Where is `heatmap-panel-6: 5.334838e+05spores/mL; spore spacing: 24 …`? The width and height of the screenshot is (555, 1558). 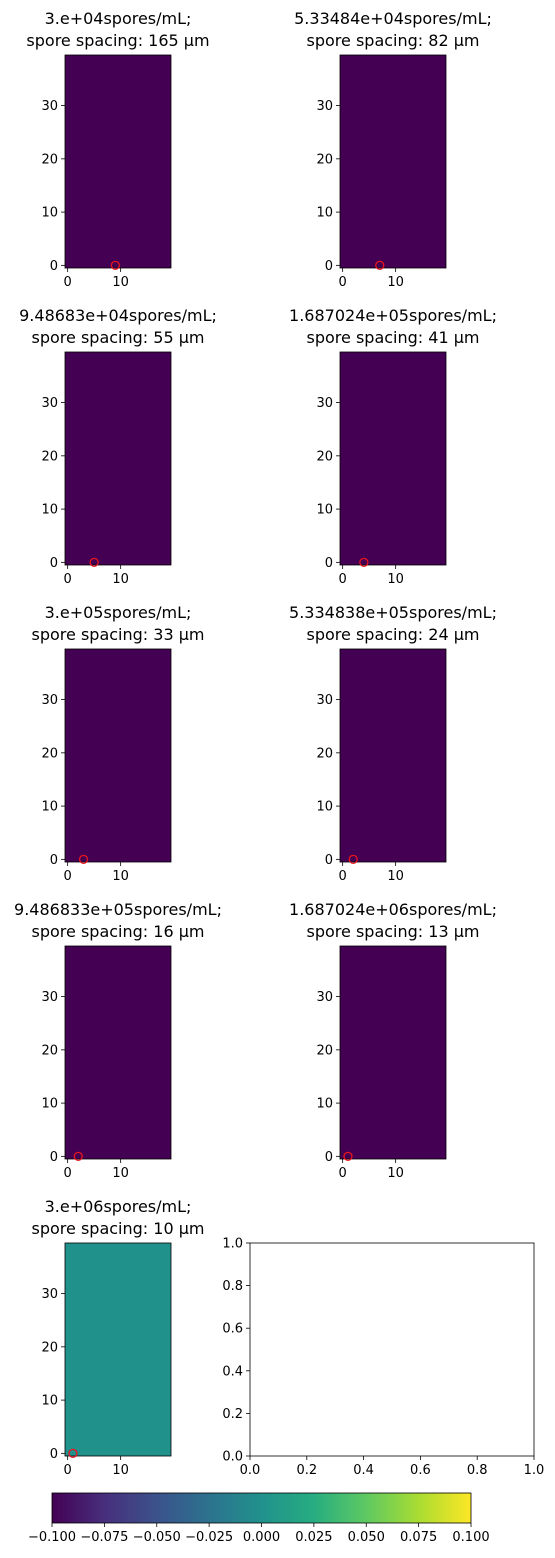 heatmap-panel-6: 5.334838e+05spores/mL; spore spacing: 24 … is located at coordinates (393, 743).